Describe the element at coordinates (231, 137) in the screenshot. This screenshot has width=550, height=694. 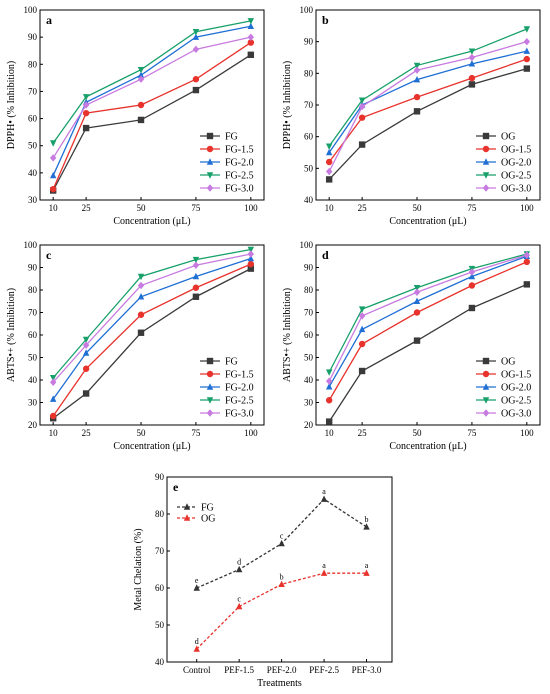
I see `legend-label-a-0: FG` at that location.